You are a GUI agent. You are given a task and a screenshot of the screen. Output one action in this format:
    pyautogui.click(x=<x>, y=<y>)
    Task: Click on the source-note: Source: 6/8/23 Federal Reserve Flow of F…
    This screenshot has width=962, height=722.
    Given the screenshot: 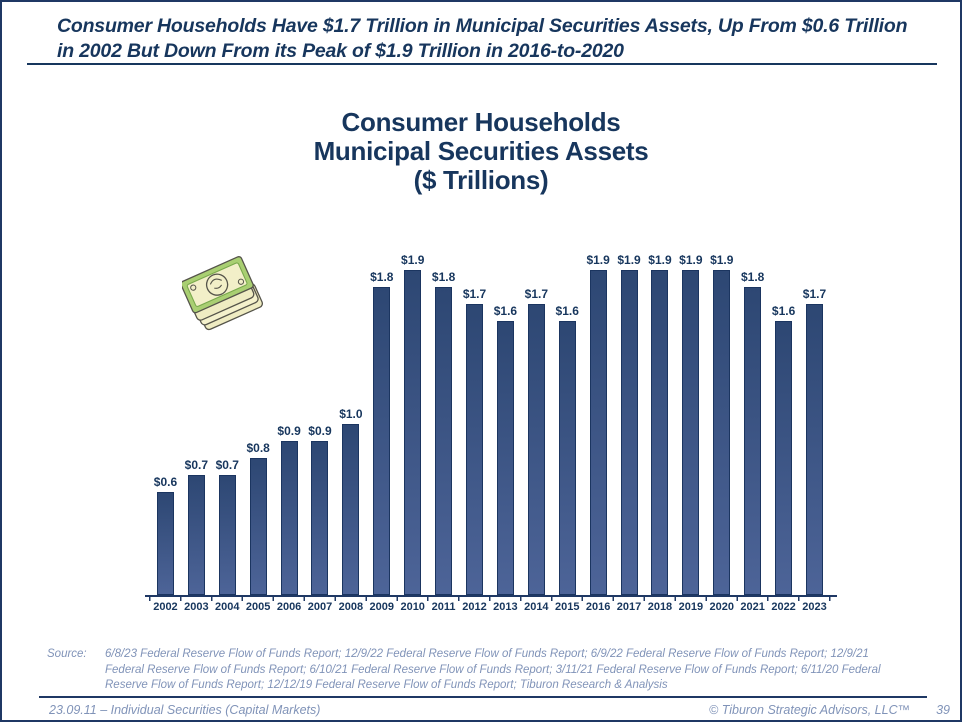 What is the action you would take?
    pyautogui.click(x=472, y=670)
    